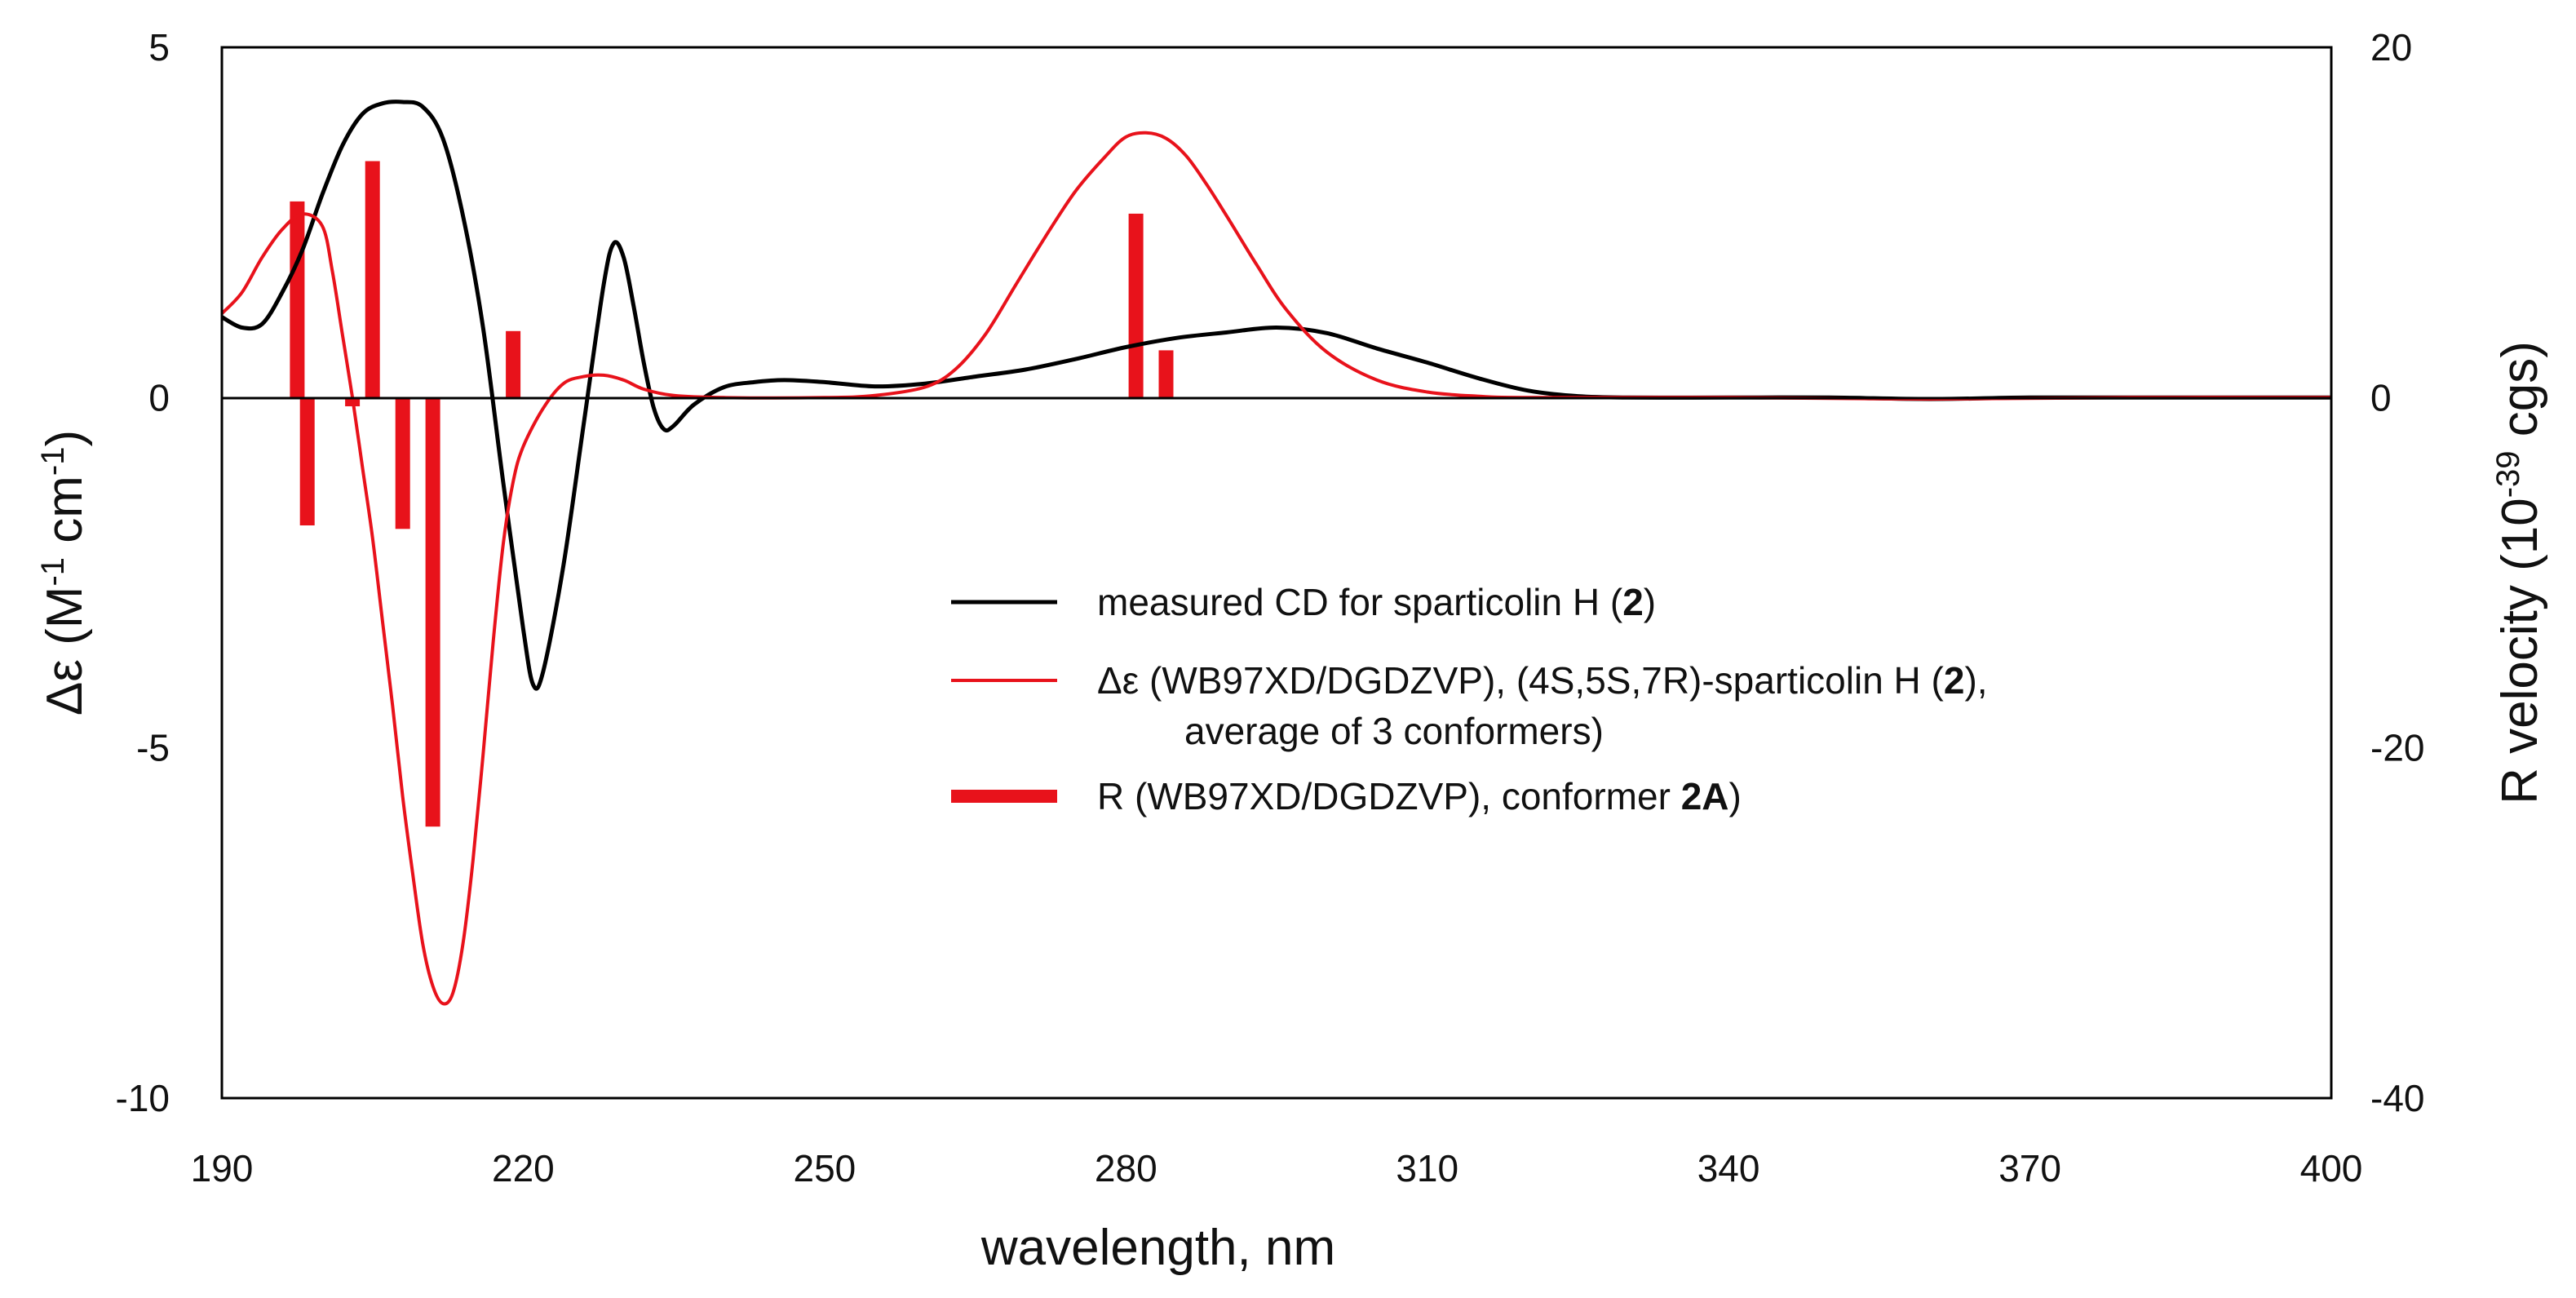 The width and height of the screenshot is (2576, 1298). I want to click on x-tick-label: 310, so click(1427, 1168).